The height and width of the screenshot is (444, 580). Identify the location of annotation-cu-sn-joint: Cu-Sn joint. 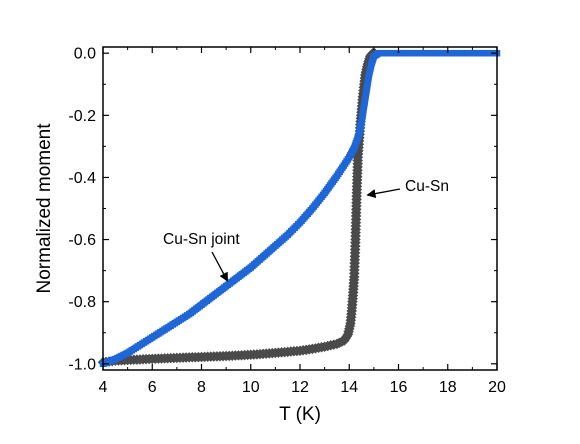
(201, 239).